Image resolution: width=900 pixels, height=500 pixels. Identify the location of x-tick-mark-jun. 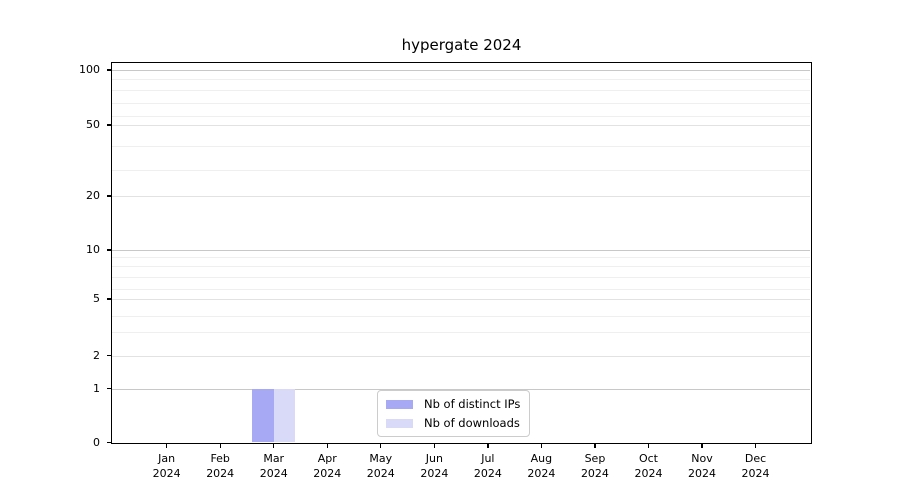
(434, 445).